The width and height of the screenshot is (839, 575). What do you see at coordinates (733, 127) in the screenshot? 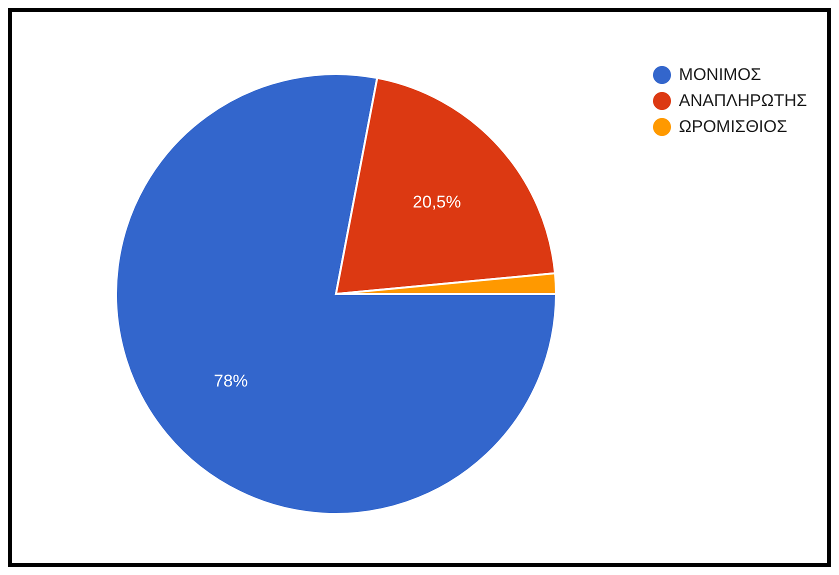
I see `legend-label: ΩΡΟΜΙΣΘΙΟΣ` at bounding box center [733, 127].